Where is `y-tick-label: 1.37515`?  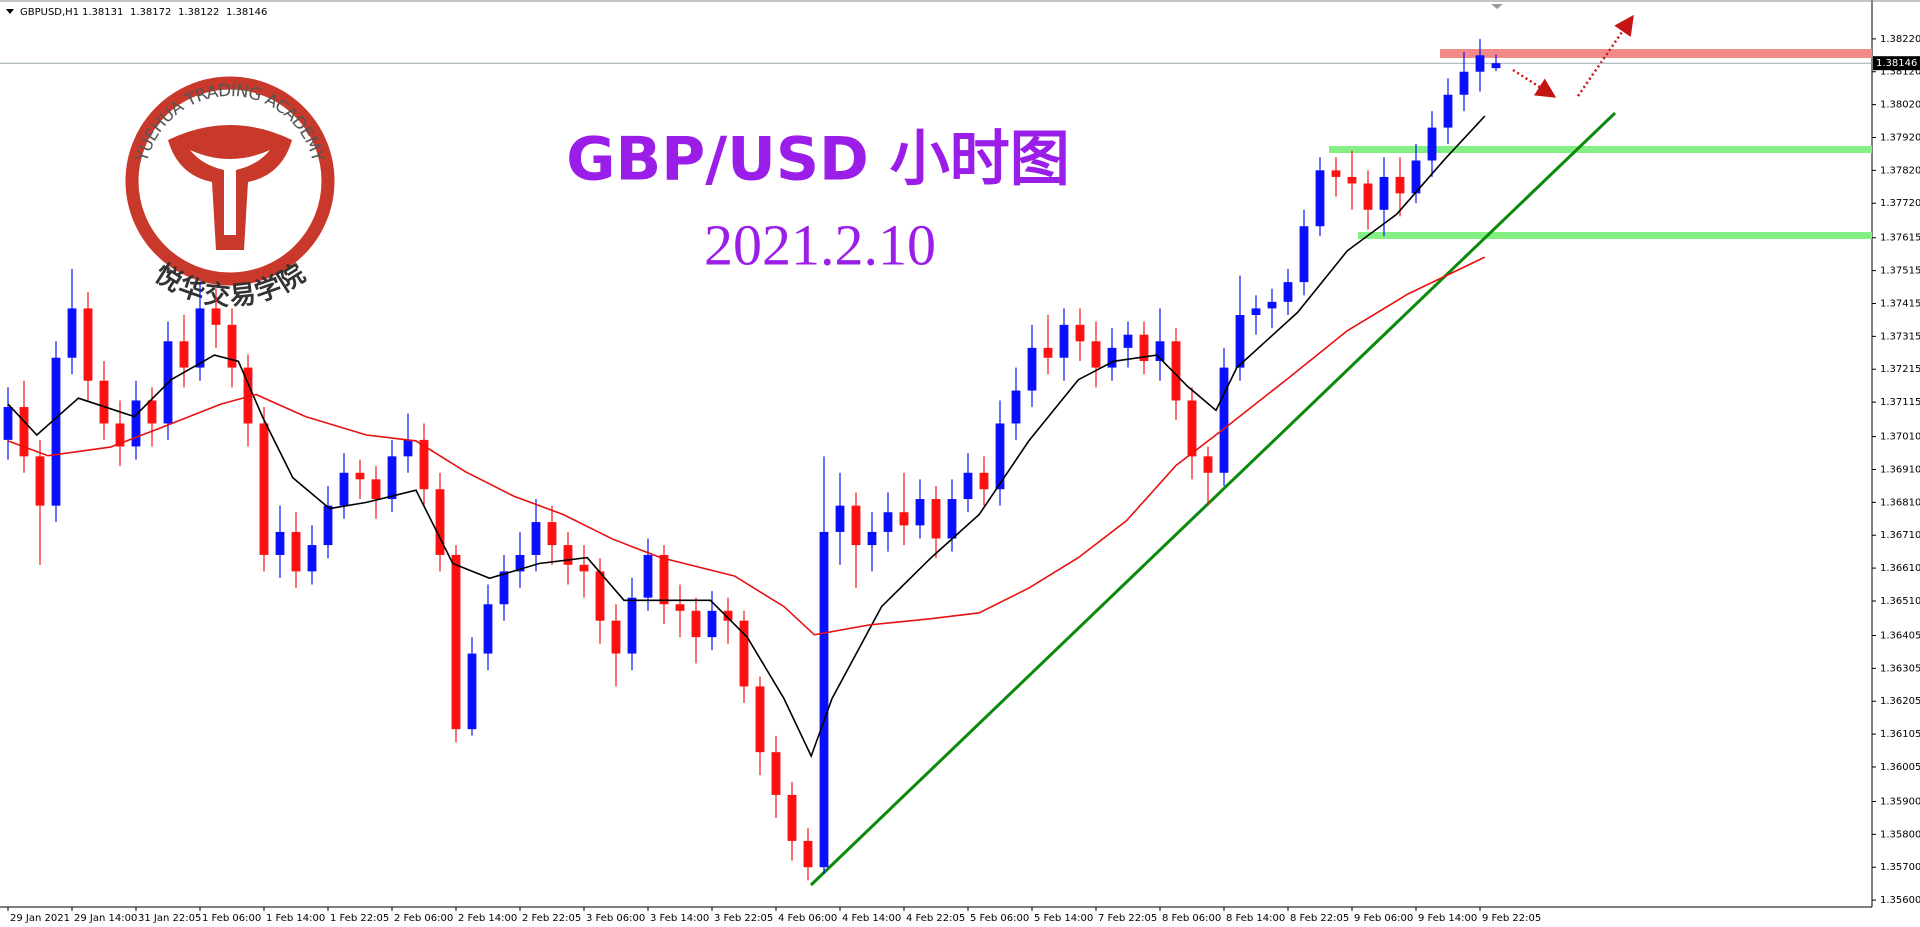
y-tick-label: 1.37515 is located at coordinates (1900, 271).